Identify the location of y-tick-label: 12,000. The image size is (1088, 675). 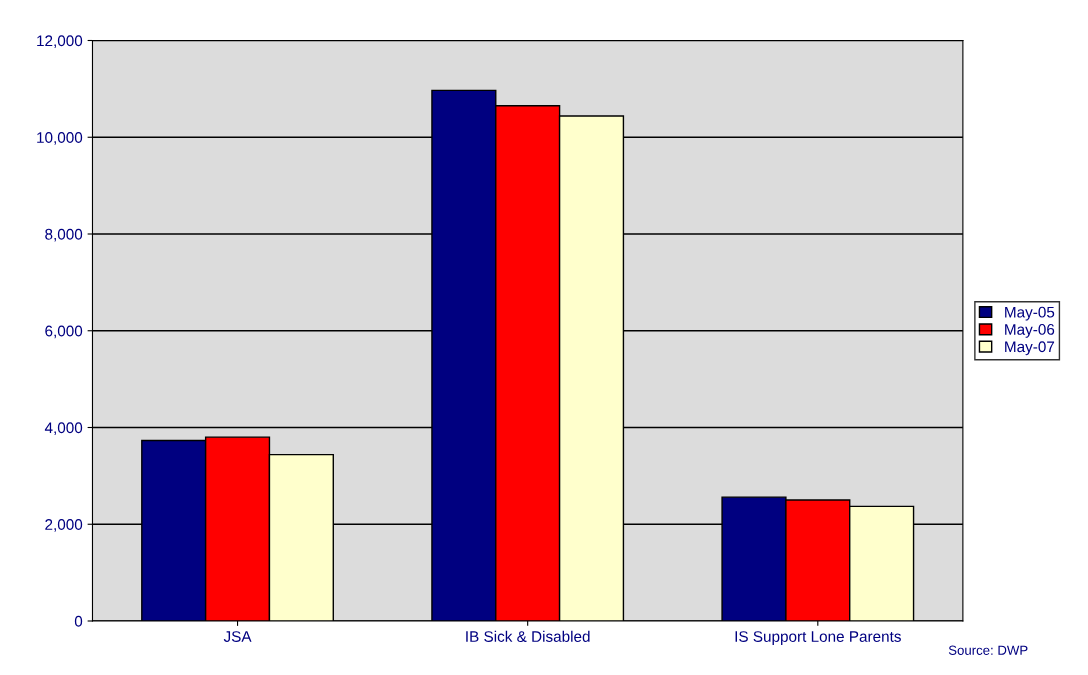
(60, 41).